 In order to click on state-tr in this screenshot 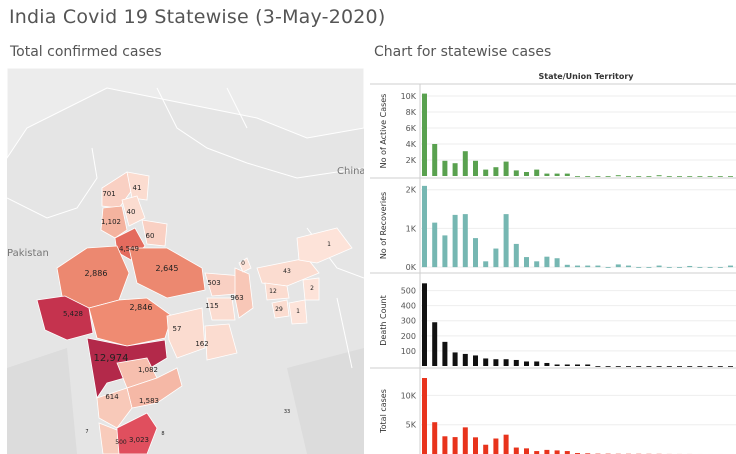, I will do `click(280, 309)`.